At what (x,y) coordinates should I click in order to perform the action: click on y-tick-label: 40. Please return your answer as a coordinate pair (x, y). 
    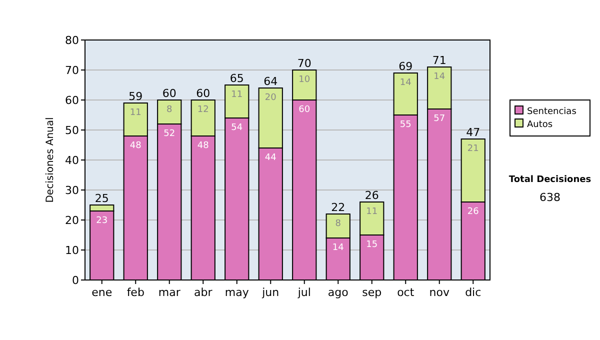
    Looking at the image, I should click on (72, 160).